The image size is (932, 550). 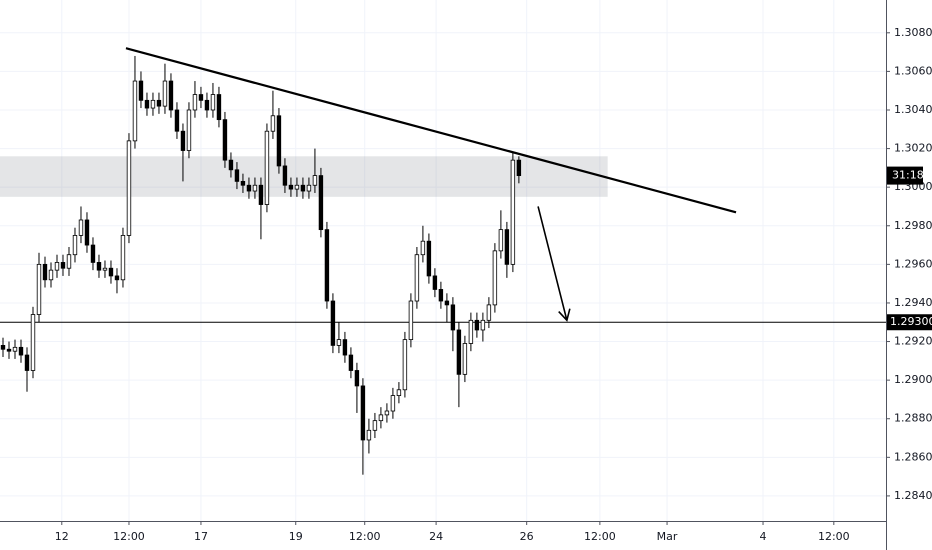 I want to click on y-tick-label: 1.28400, so click(x=913, y=495).